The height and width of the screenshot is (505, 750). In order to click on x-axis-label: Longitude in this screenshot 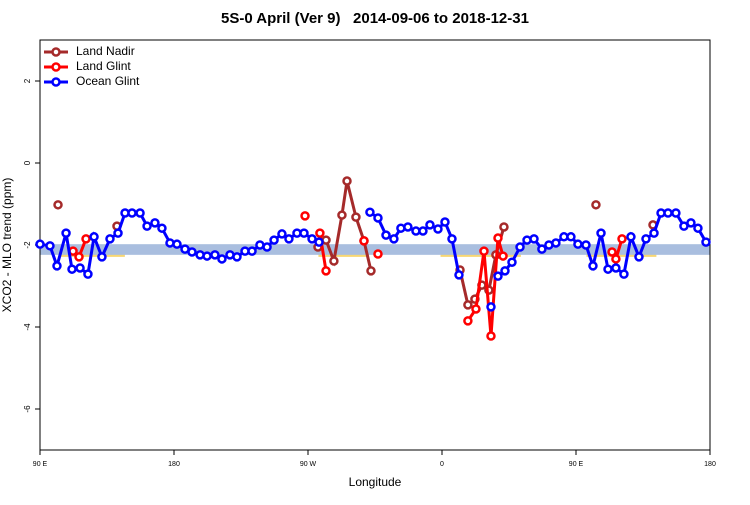, I will do `click(375, 482)`.